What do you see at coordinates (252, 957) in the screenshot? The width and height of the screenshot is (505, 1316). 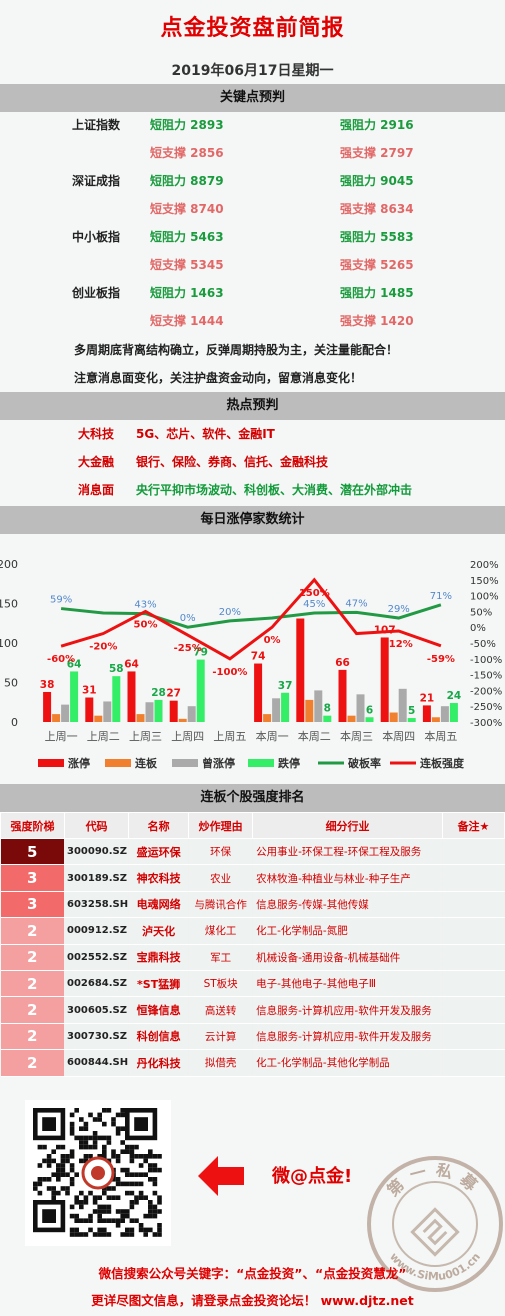 I see `rank-row: 2 002552.SZ 宝鼎科技 军工 机械设备-通用设备-机械基础件` at bounding box center [252, 957].